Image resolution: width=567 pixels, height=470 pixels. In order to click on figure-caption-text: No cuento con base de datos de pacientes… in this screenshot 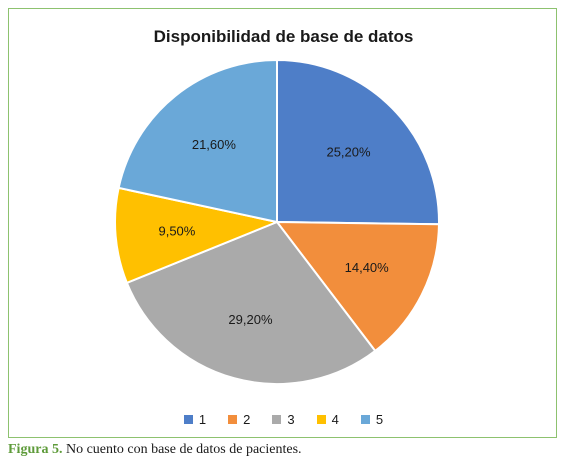, I will do `click(182, 449)`.